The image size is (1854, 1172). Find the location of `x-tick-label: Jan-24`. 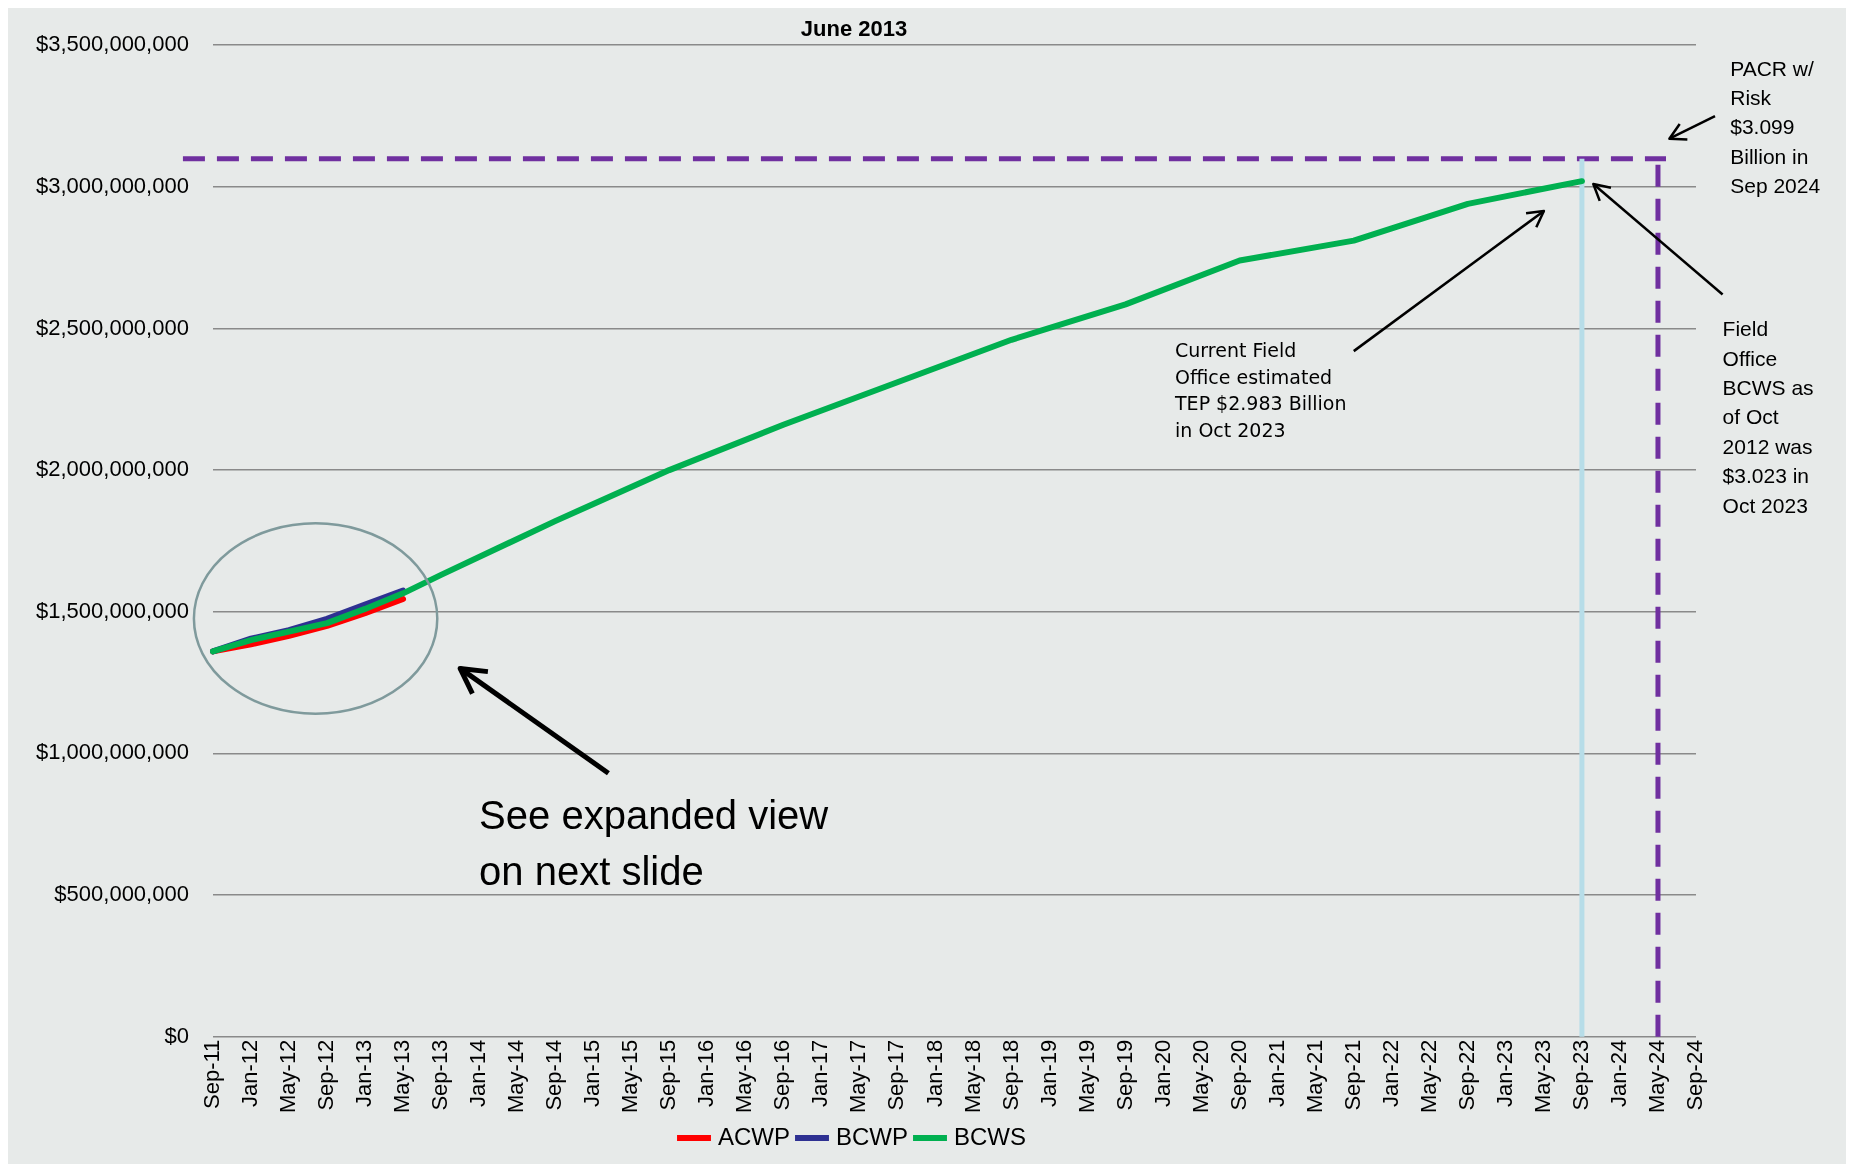

x-tick-label: Jan-24 is located at coordinates (1619, 1073).